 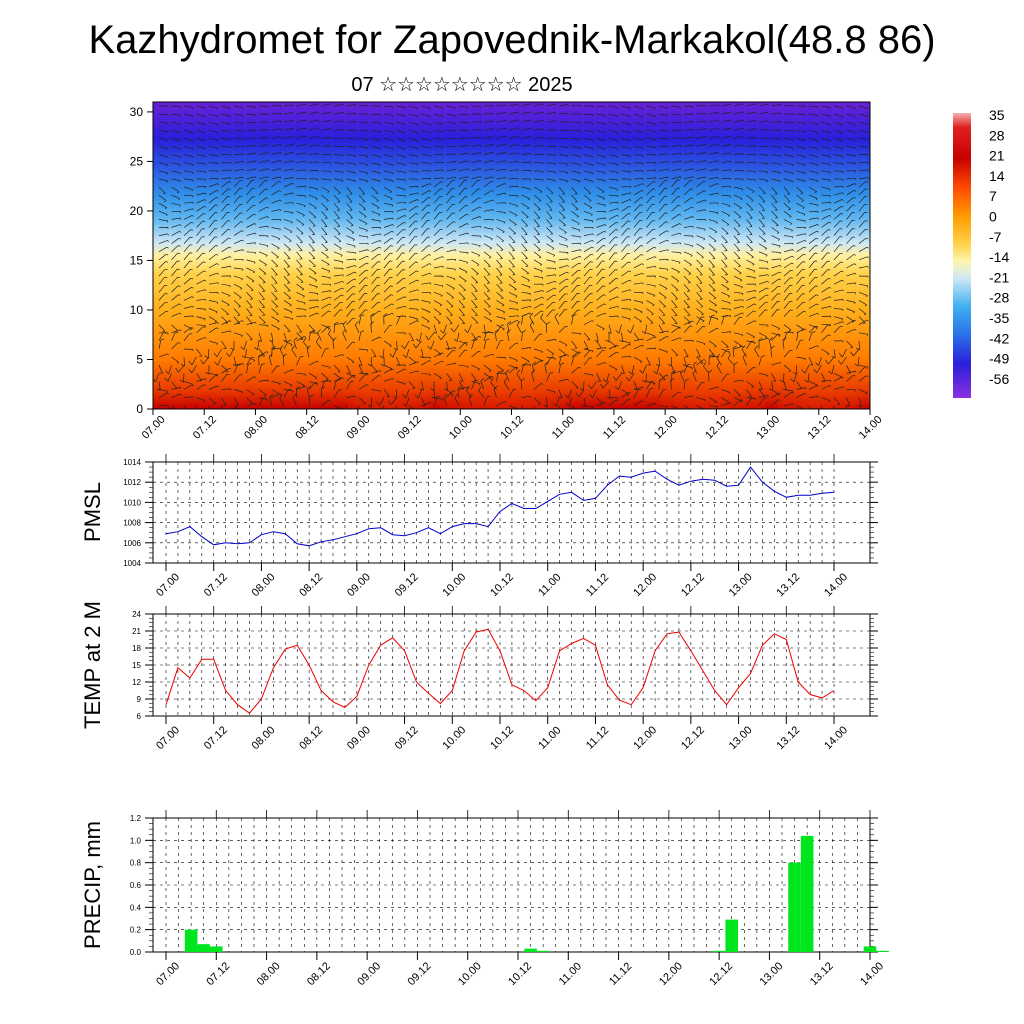 What do you see at coordinates (997, 115) in the screenshot?
I see `colorbar-label: 35` at bounding box center [997, 115].